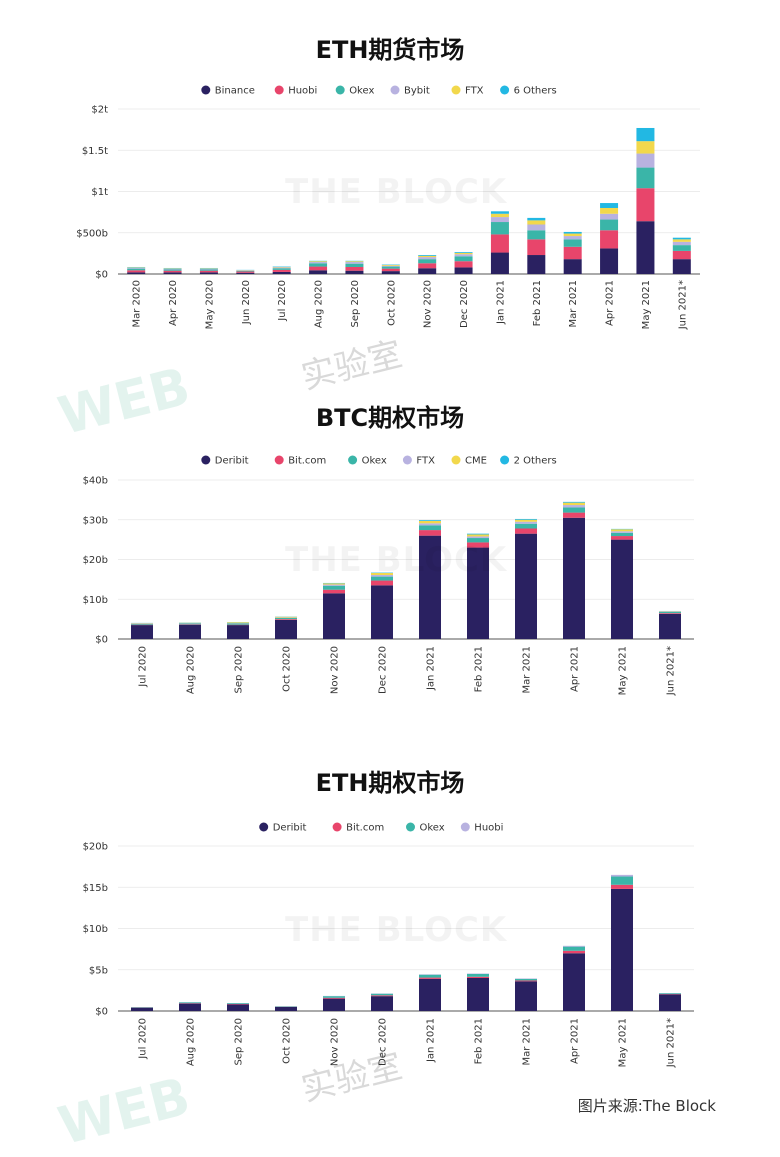 The width and height of the screenshot is (780, 1157). What do you see at coordinates (95, 520) in the screenshot?
I see `y-tick-label: $30b` at bounding box center [95, 520].